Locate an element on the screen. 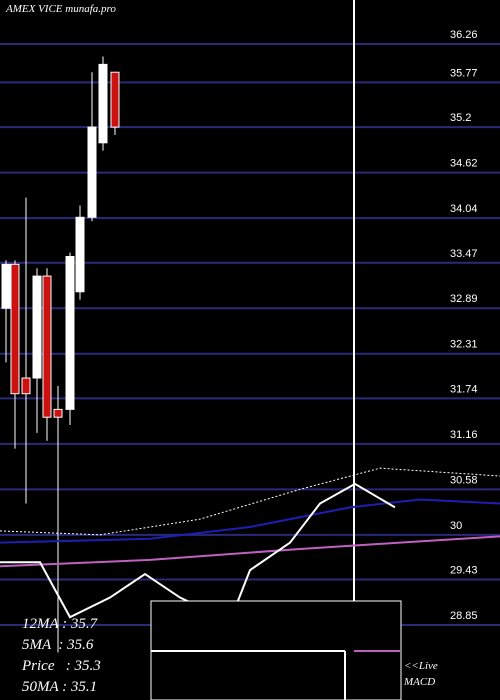 The height and width of the screenshot is (700, 500). price-label: Price : 35.3 is located at coordinates (61, 666).